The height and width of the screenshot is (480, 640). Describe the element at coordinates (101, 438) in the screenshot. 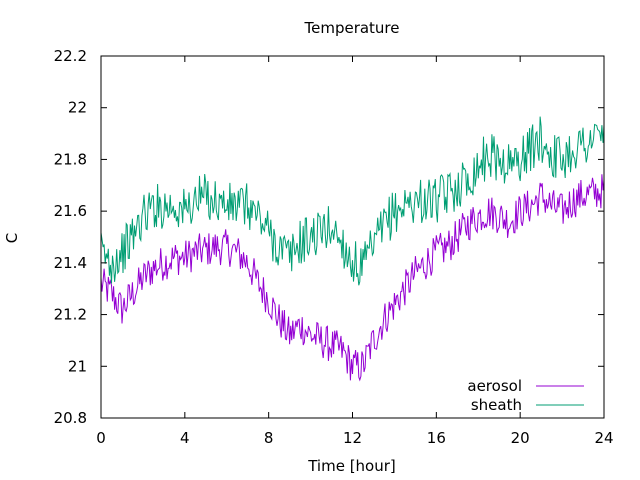

I see `x-tick-label: 0` at that location.